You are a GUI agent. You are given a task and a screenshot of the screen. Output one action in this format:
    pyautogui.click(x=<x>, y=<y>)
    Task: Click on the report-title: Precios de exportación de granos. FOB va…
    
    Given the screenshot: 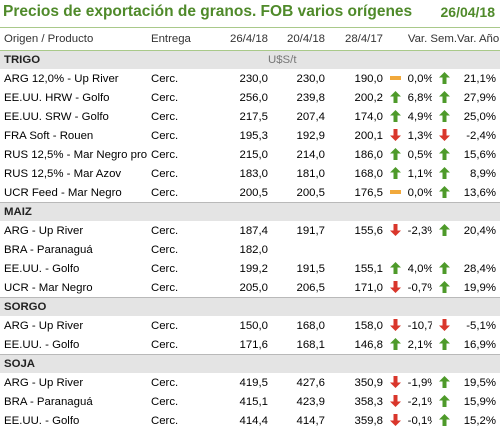 What is the action you would take?
    pyautogui.click(x=207, y=12)
    